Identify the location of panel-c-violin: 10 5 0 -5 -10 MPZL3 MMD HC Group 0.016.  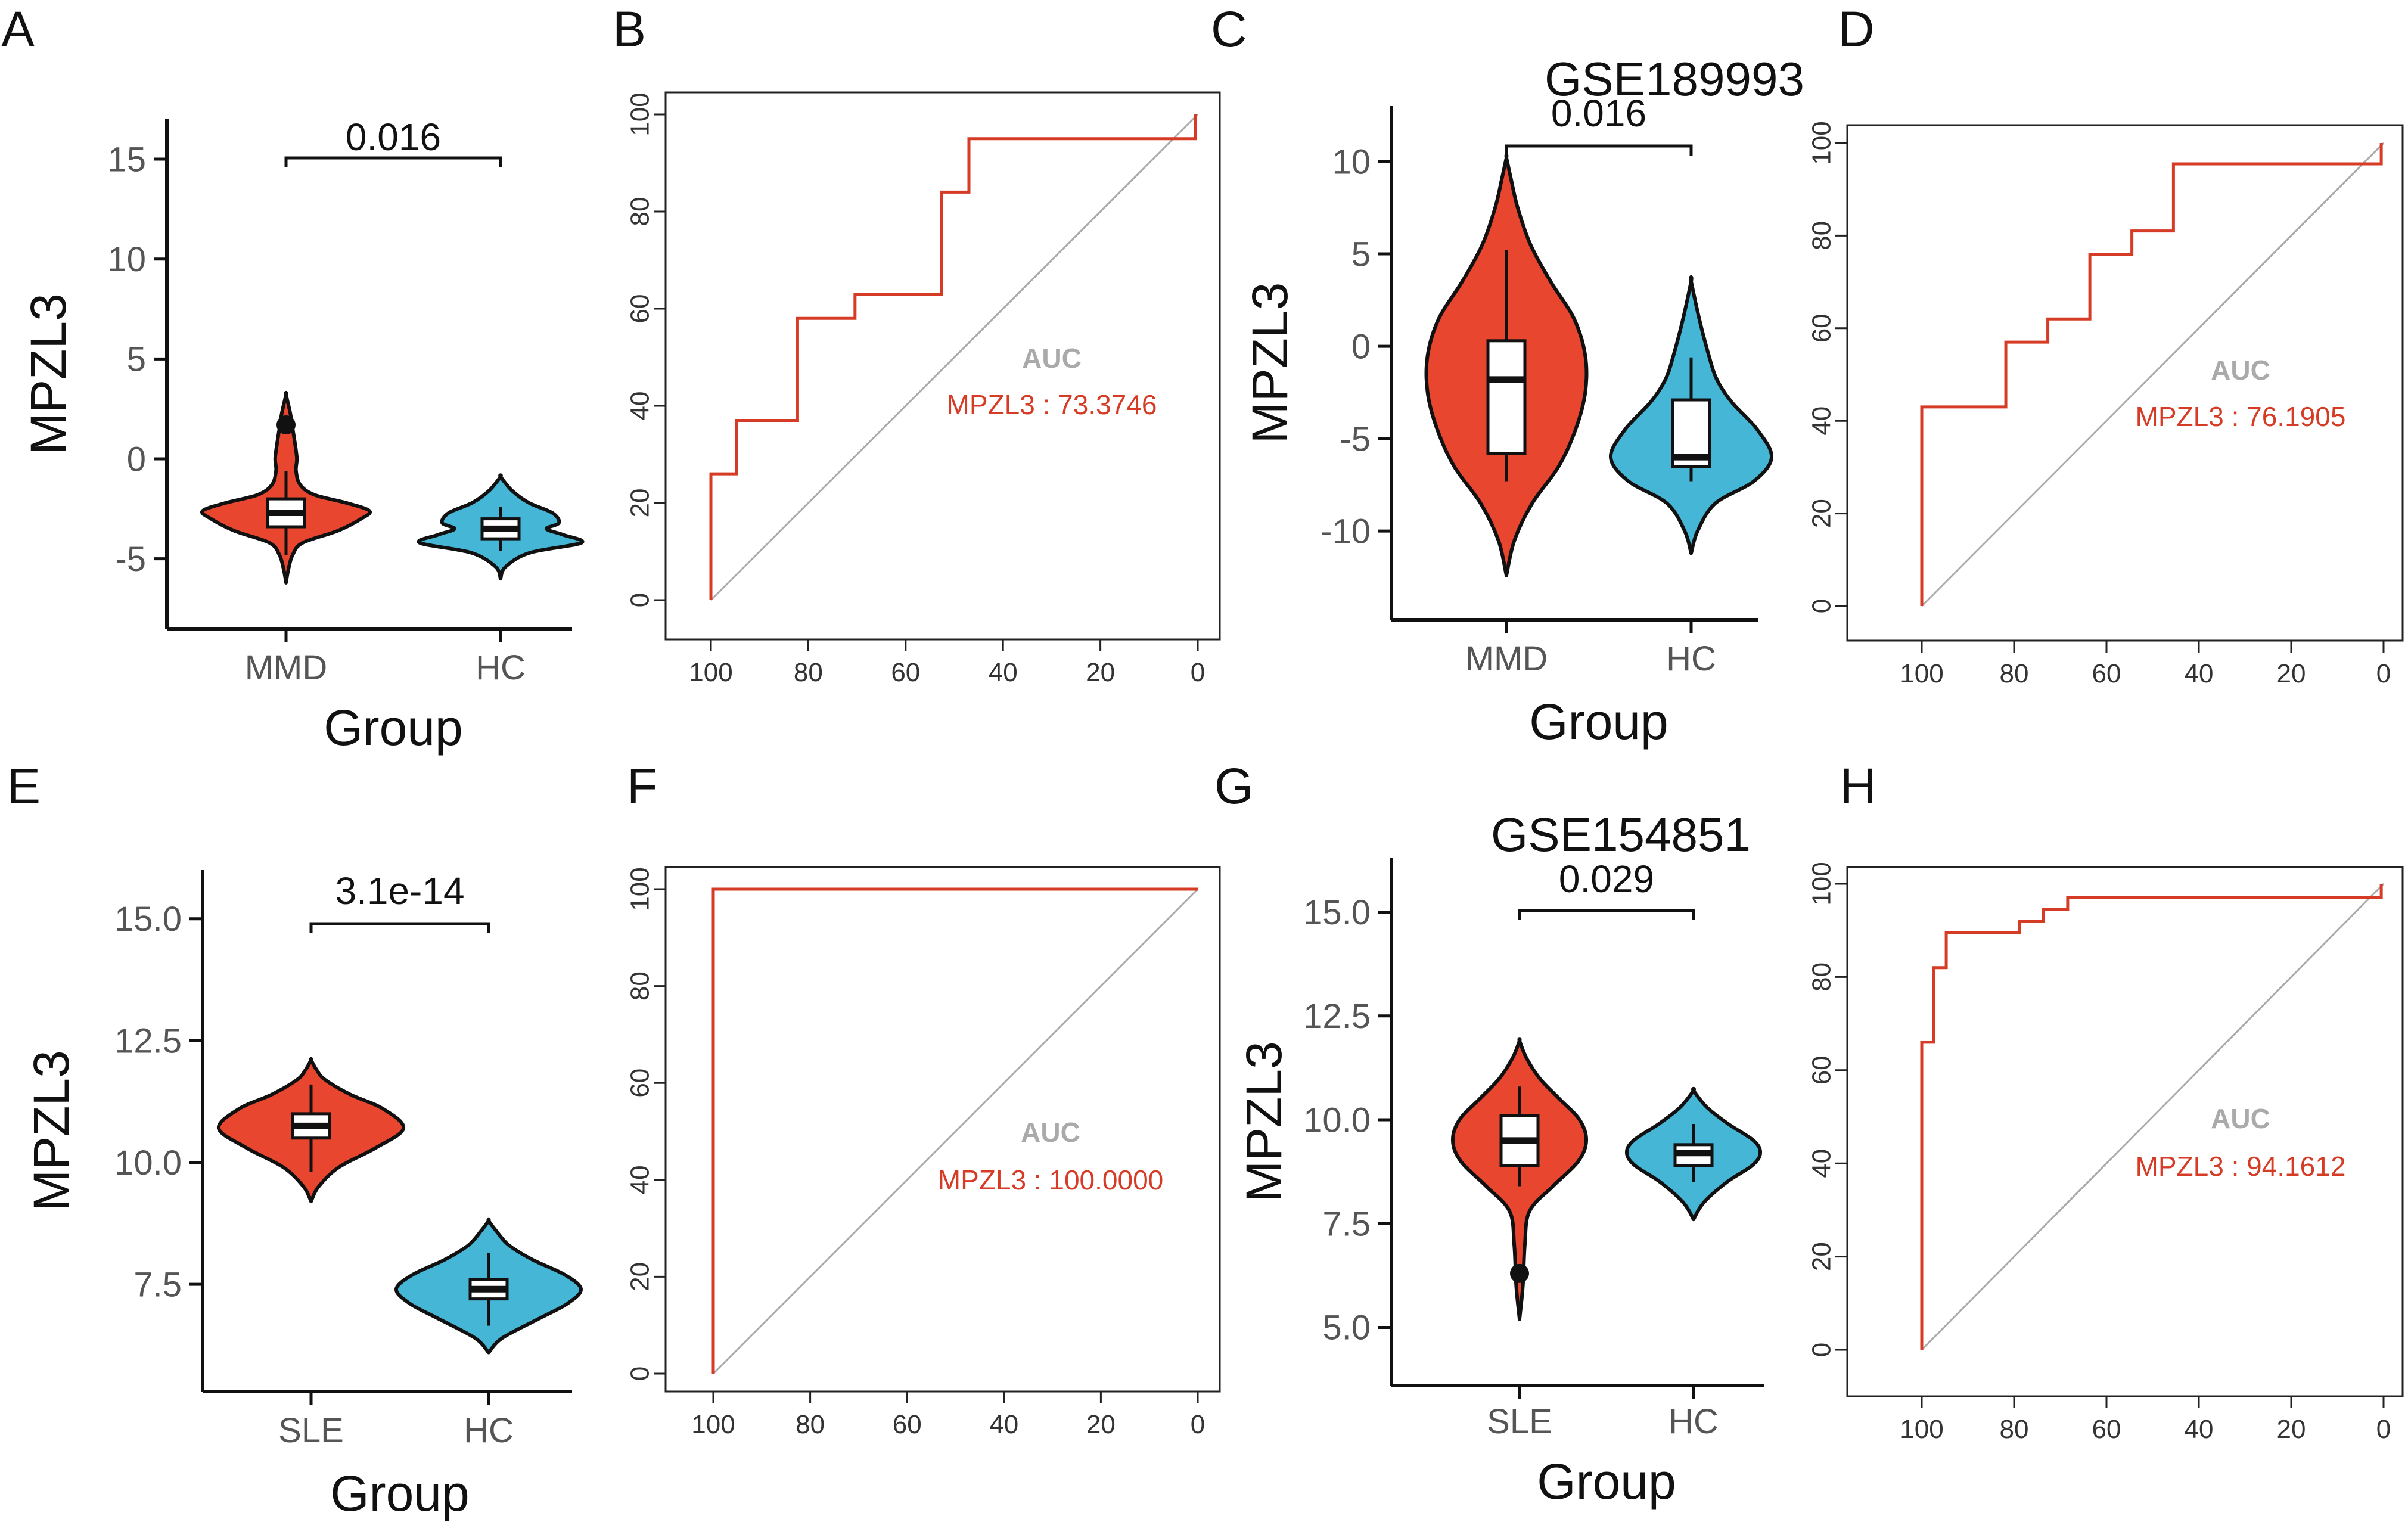
(1507, 421).